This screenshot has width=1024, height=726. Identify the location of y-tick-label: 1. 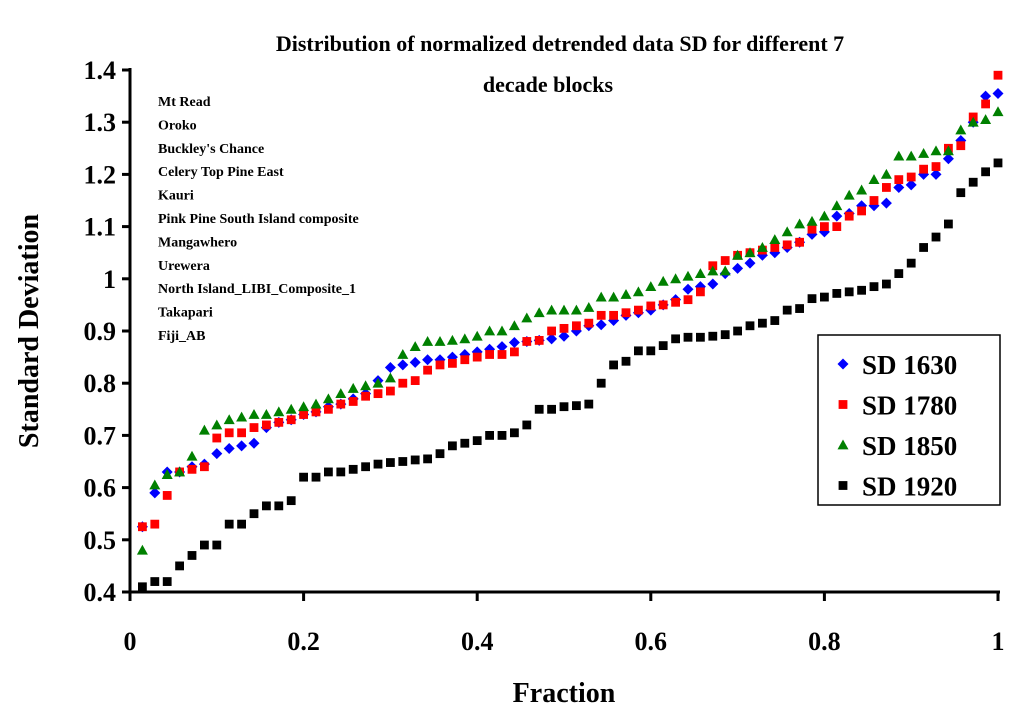
(109, 279).